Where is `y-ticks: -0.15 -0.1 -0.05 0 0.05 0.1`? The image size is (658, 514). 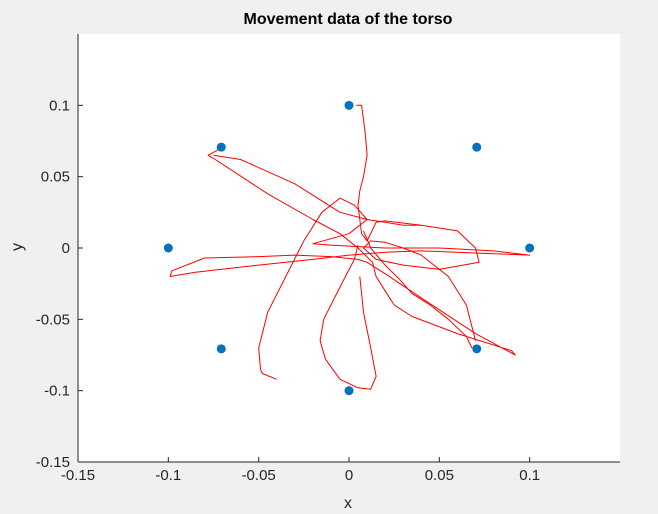
y-ticks: -0.15 -0.1 -0.05 0 0.05 0.1 is located at coordinates (59, 284).